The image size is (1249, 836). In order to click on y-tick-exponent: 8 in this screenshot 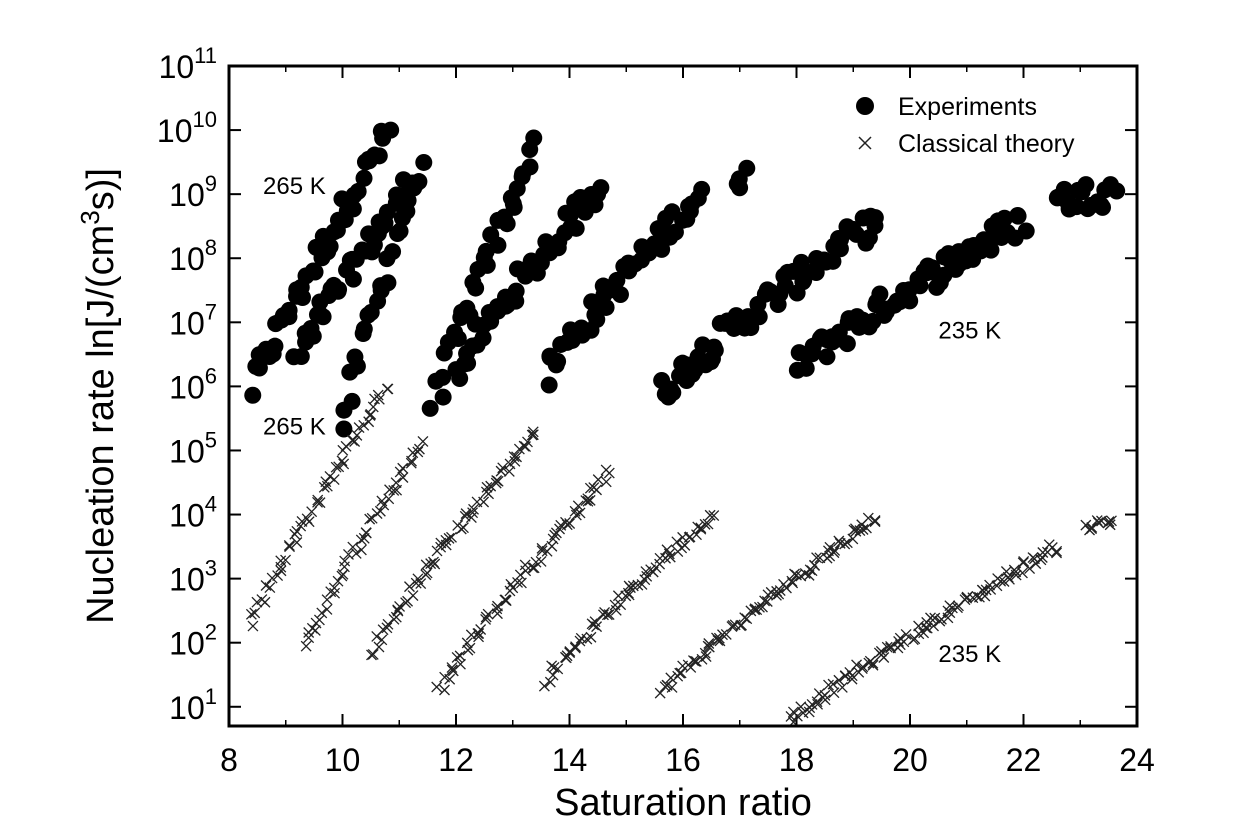, I will do `click(211, 247)`.